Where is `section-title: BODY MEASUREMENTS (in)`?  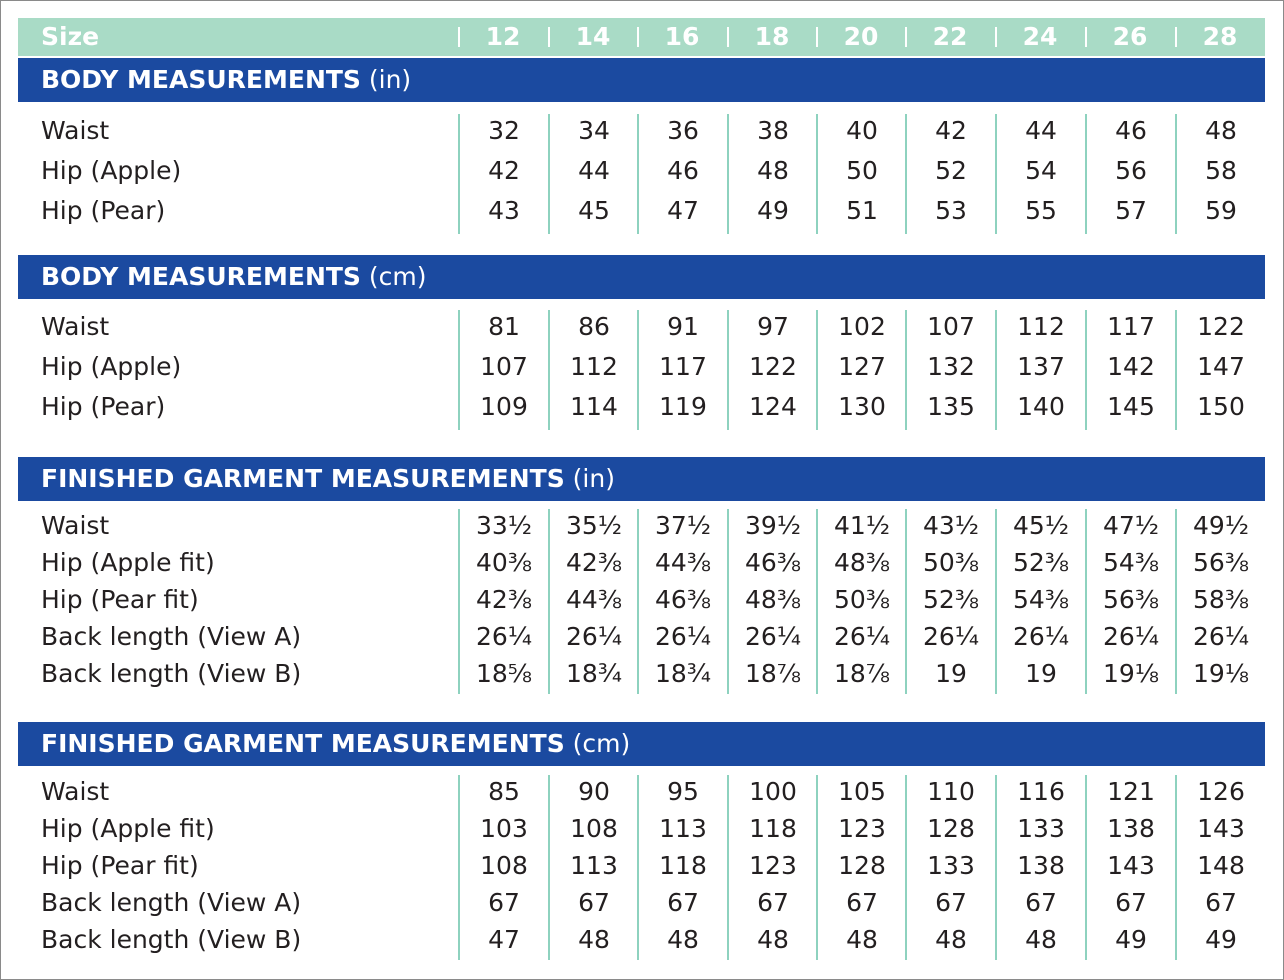 section-title: BODY MEASUREMENTS (in) is located at coordinates (226, 79).